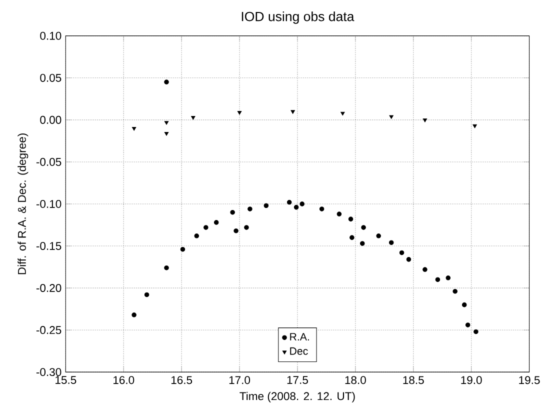  I want to click on x-tick-label: 18.0, so click(355, 380).